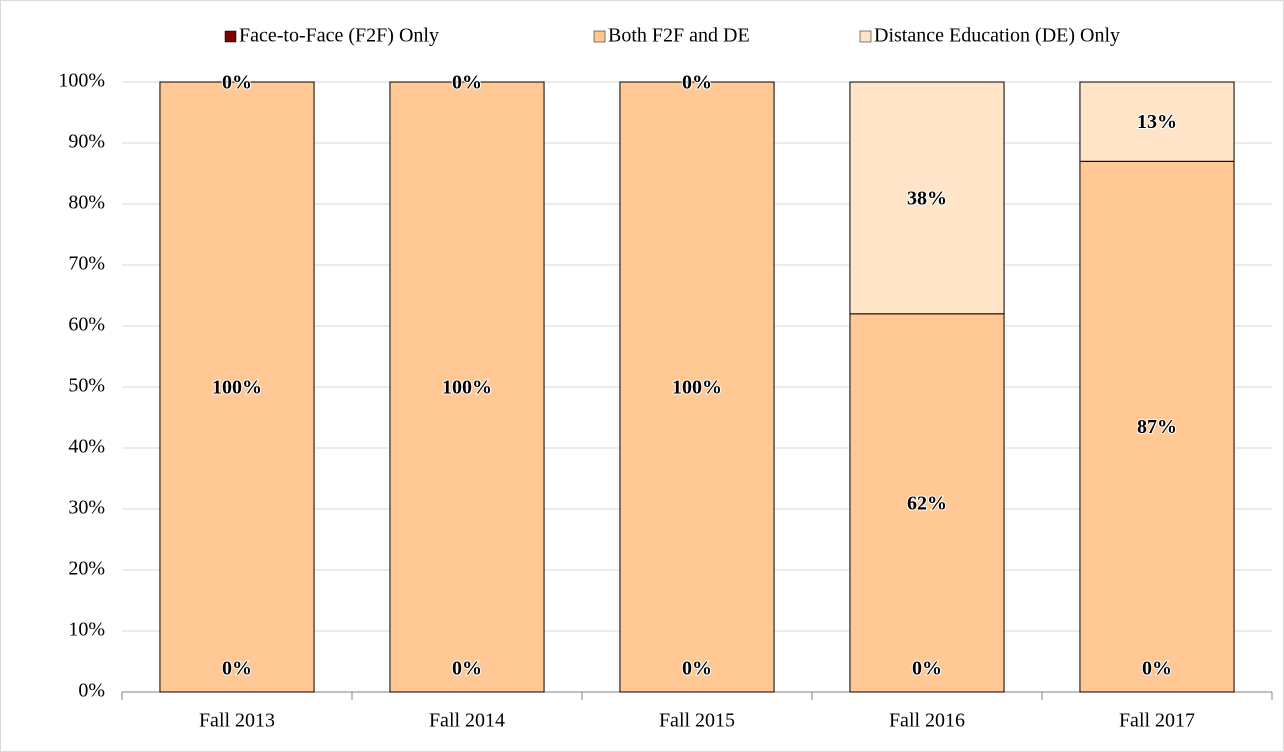  I want to click on x-tick-label: Fall 2013, so click(237, 721).